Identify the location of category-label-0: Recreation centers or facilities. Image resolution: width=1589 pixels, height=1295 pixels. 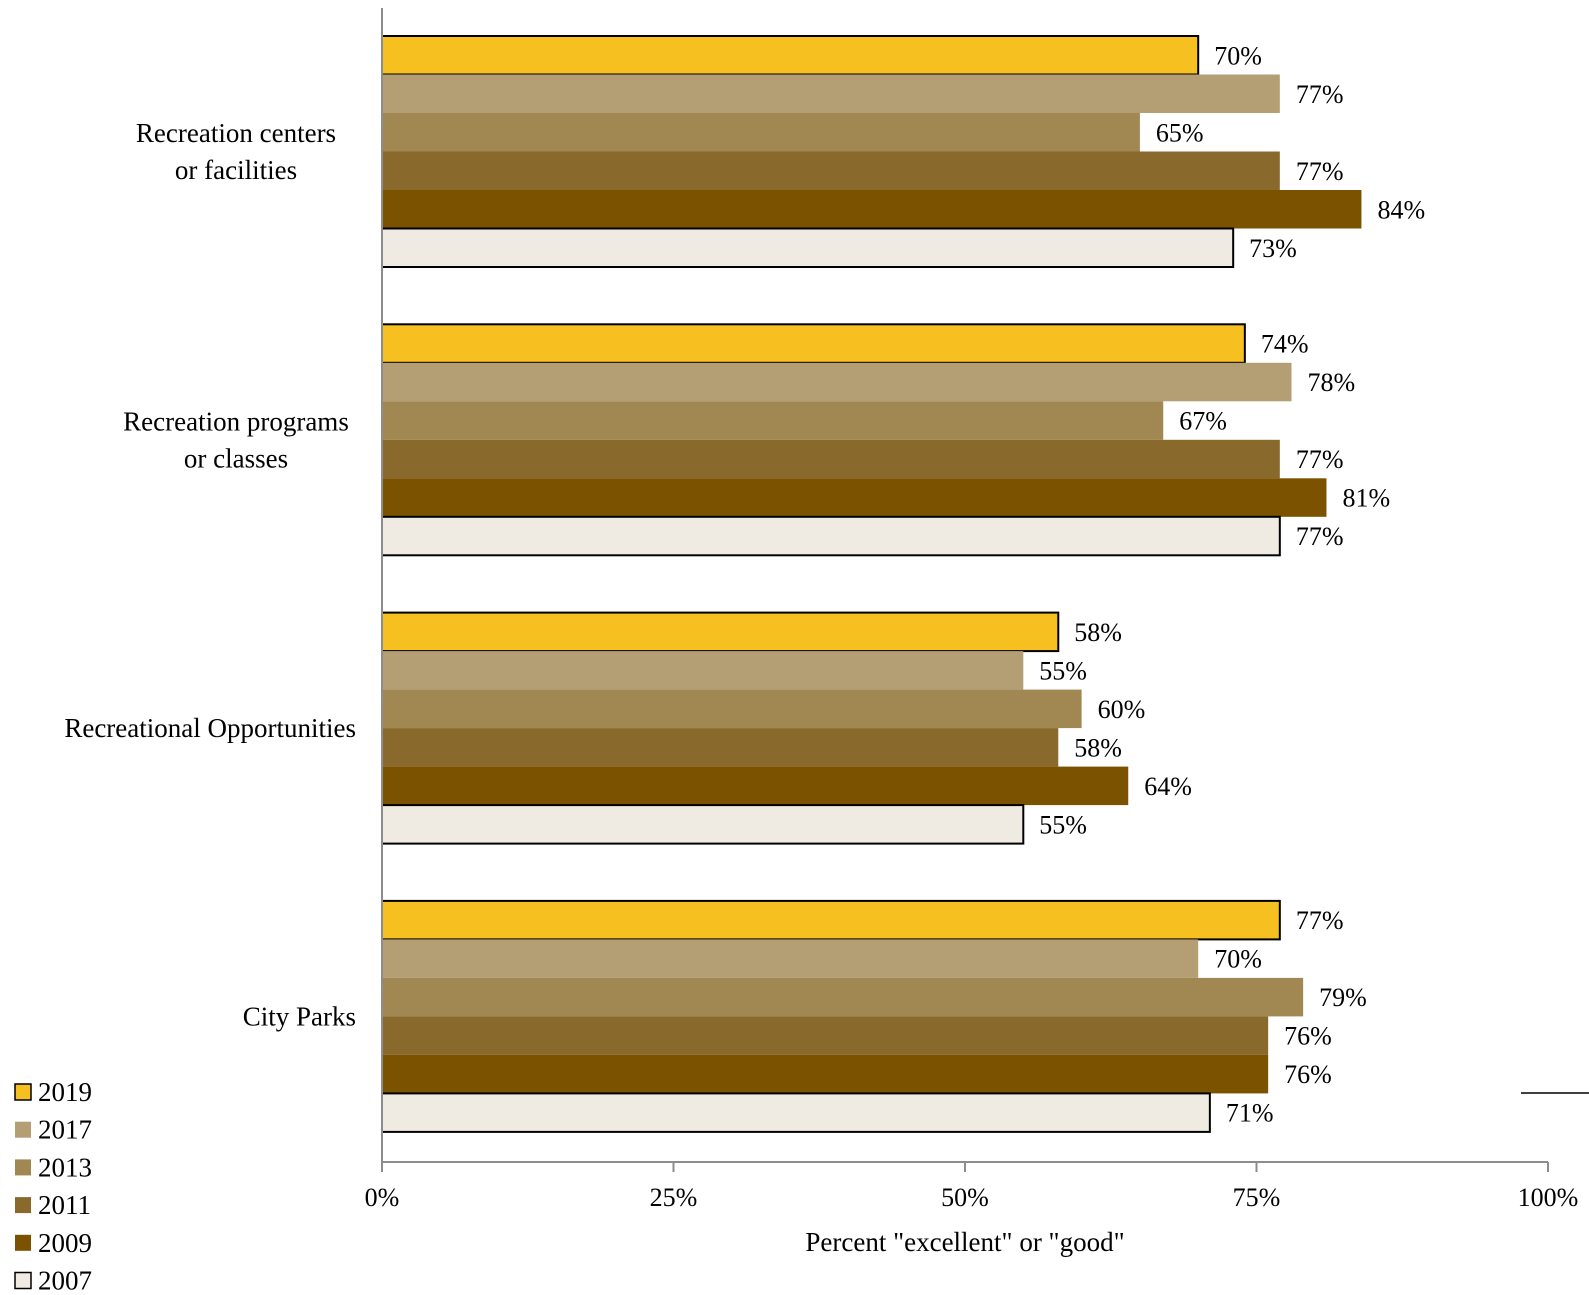
(236, 151).